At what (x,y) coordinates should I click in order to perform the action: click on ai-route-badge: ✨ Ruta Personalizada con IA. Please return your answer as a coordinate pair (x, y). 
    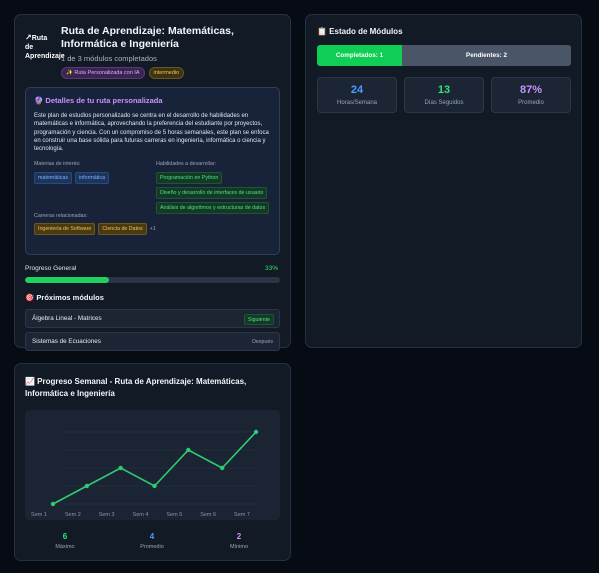
    Looking at the image, I should click on (103, 73).